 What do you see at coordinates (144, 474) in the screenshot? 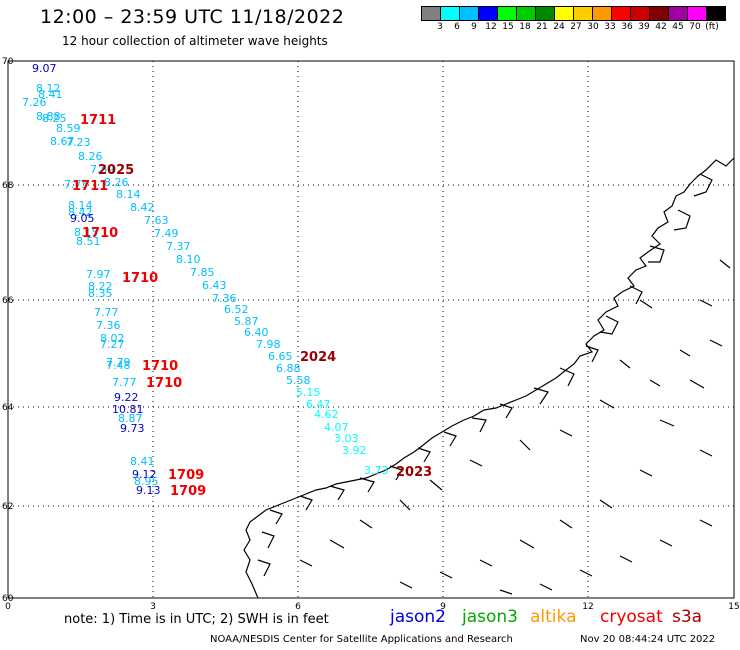
I see `wave-height-reading: 9.12` at bounding box center [144, 474].